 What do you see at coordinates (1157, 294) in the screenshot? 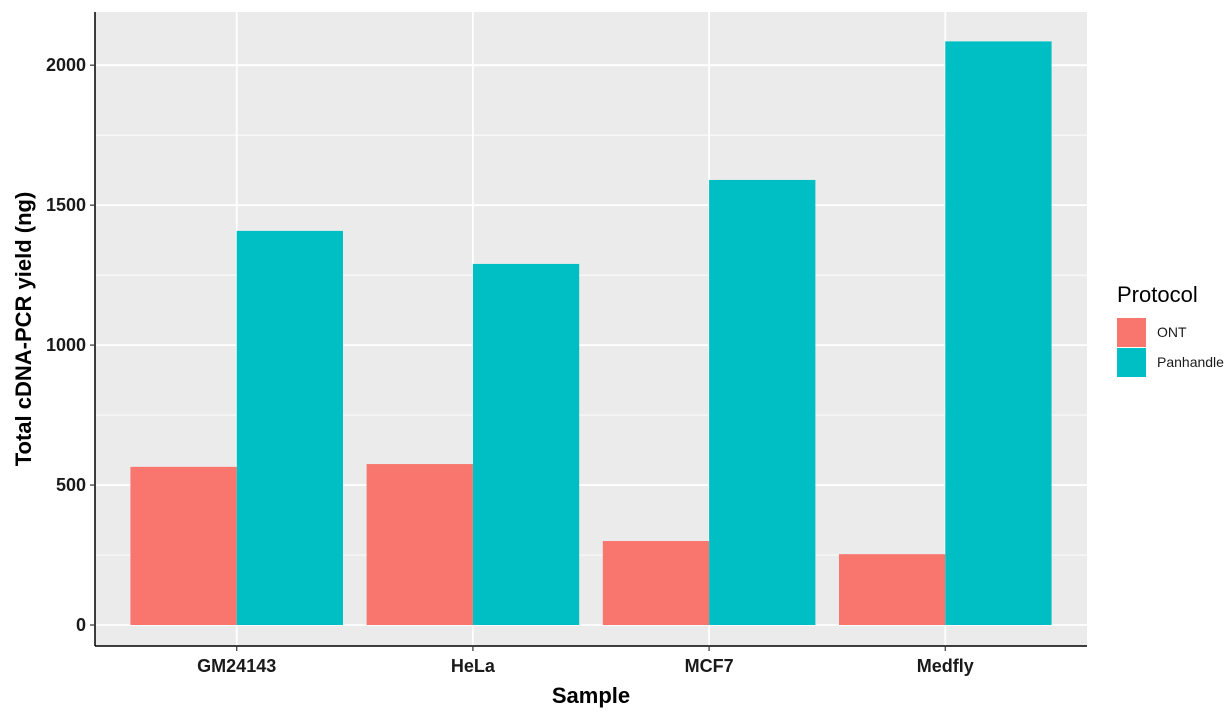
I see `legend-title: Protocol` at bounding box center [1157, 294].